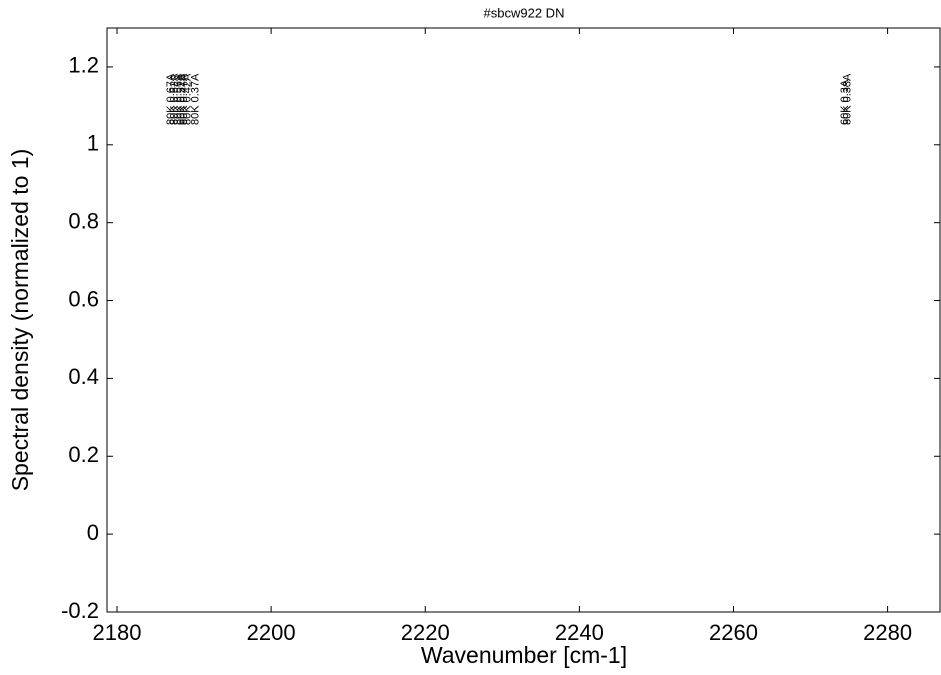  I want to click on annotation: 80K 0.67A, so click(171, 99).